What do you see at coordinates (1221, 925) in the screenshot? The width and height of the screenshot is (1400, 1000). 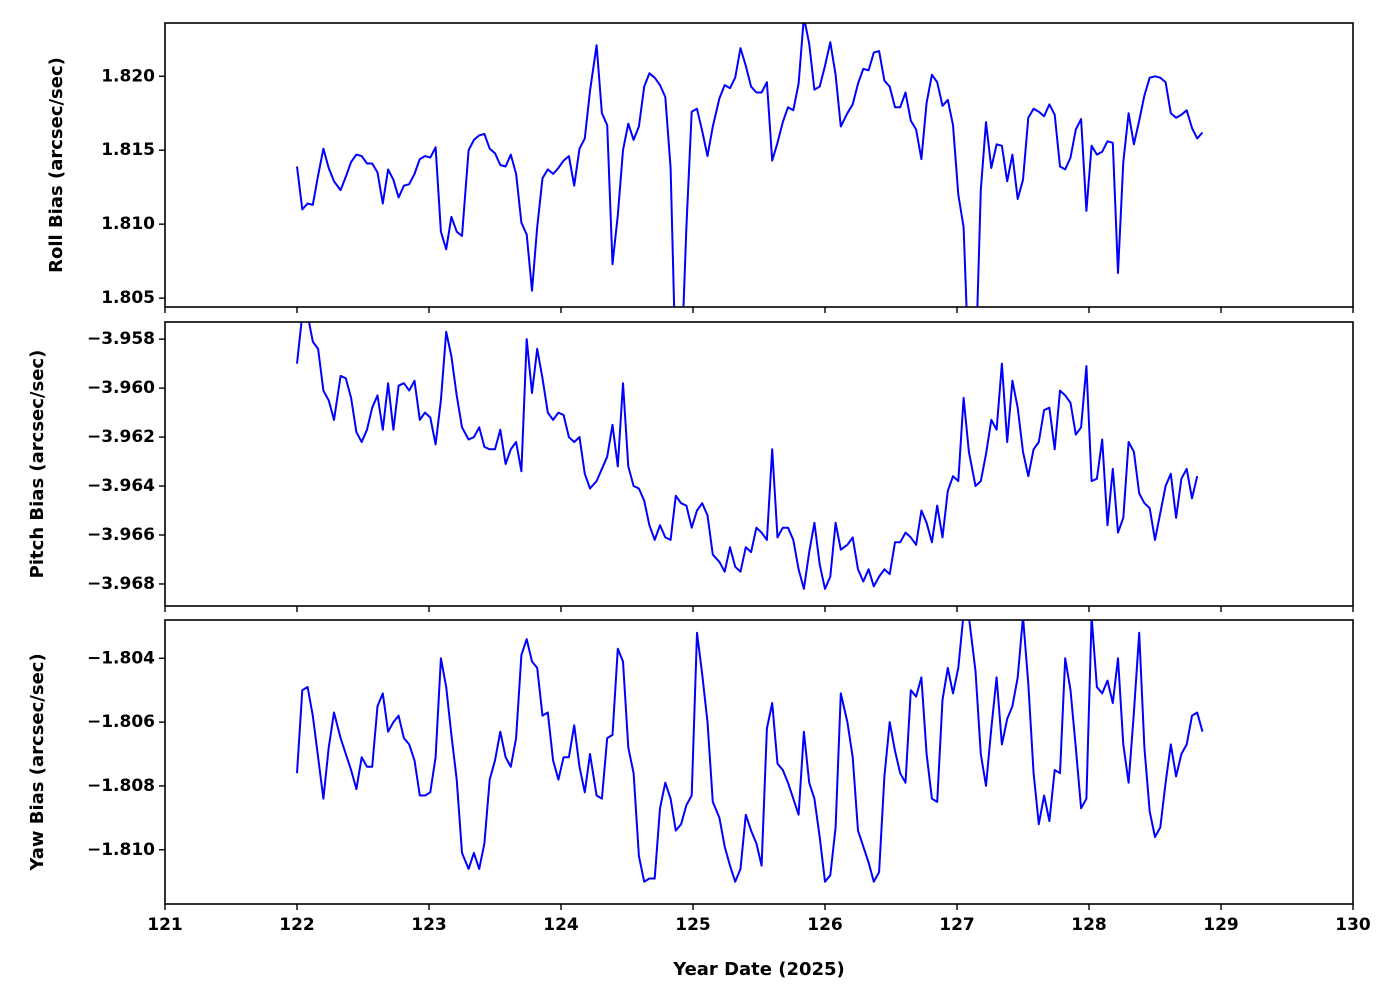 I see `x-tick-label: 129` at bounding box center [1221, 925].